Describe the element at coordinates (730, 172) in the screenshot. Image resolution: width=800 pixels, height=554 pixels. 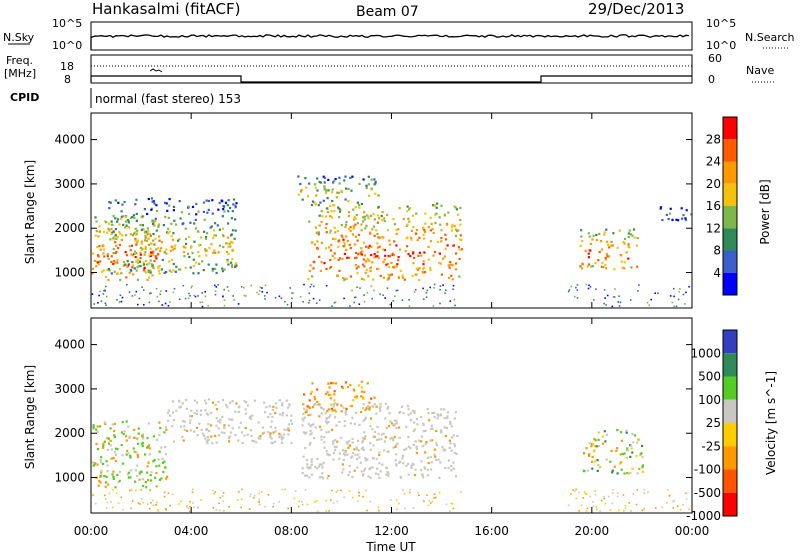
I see `colorbar-segment` at that location.